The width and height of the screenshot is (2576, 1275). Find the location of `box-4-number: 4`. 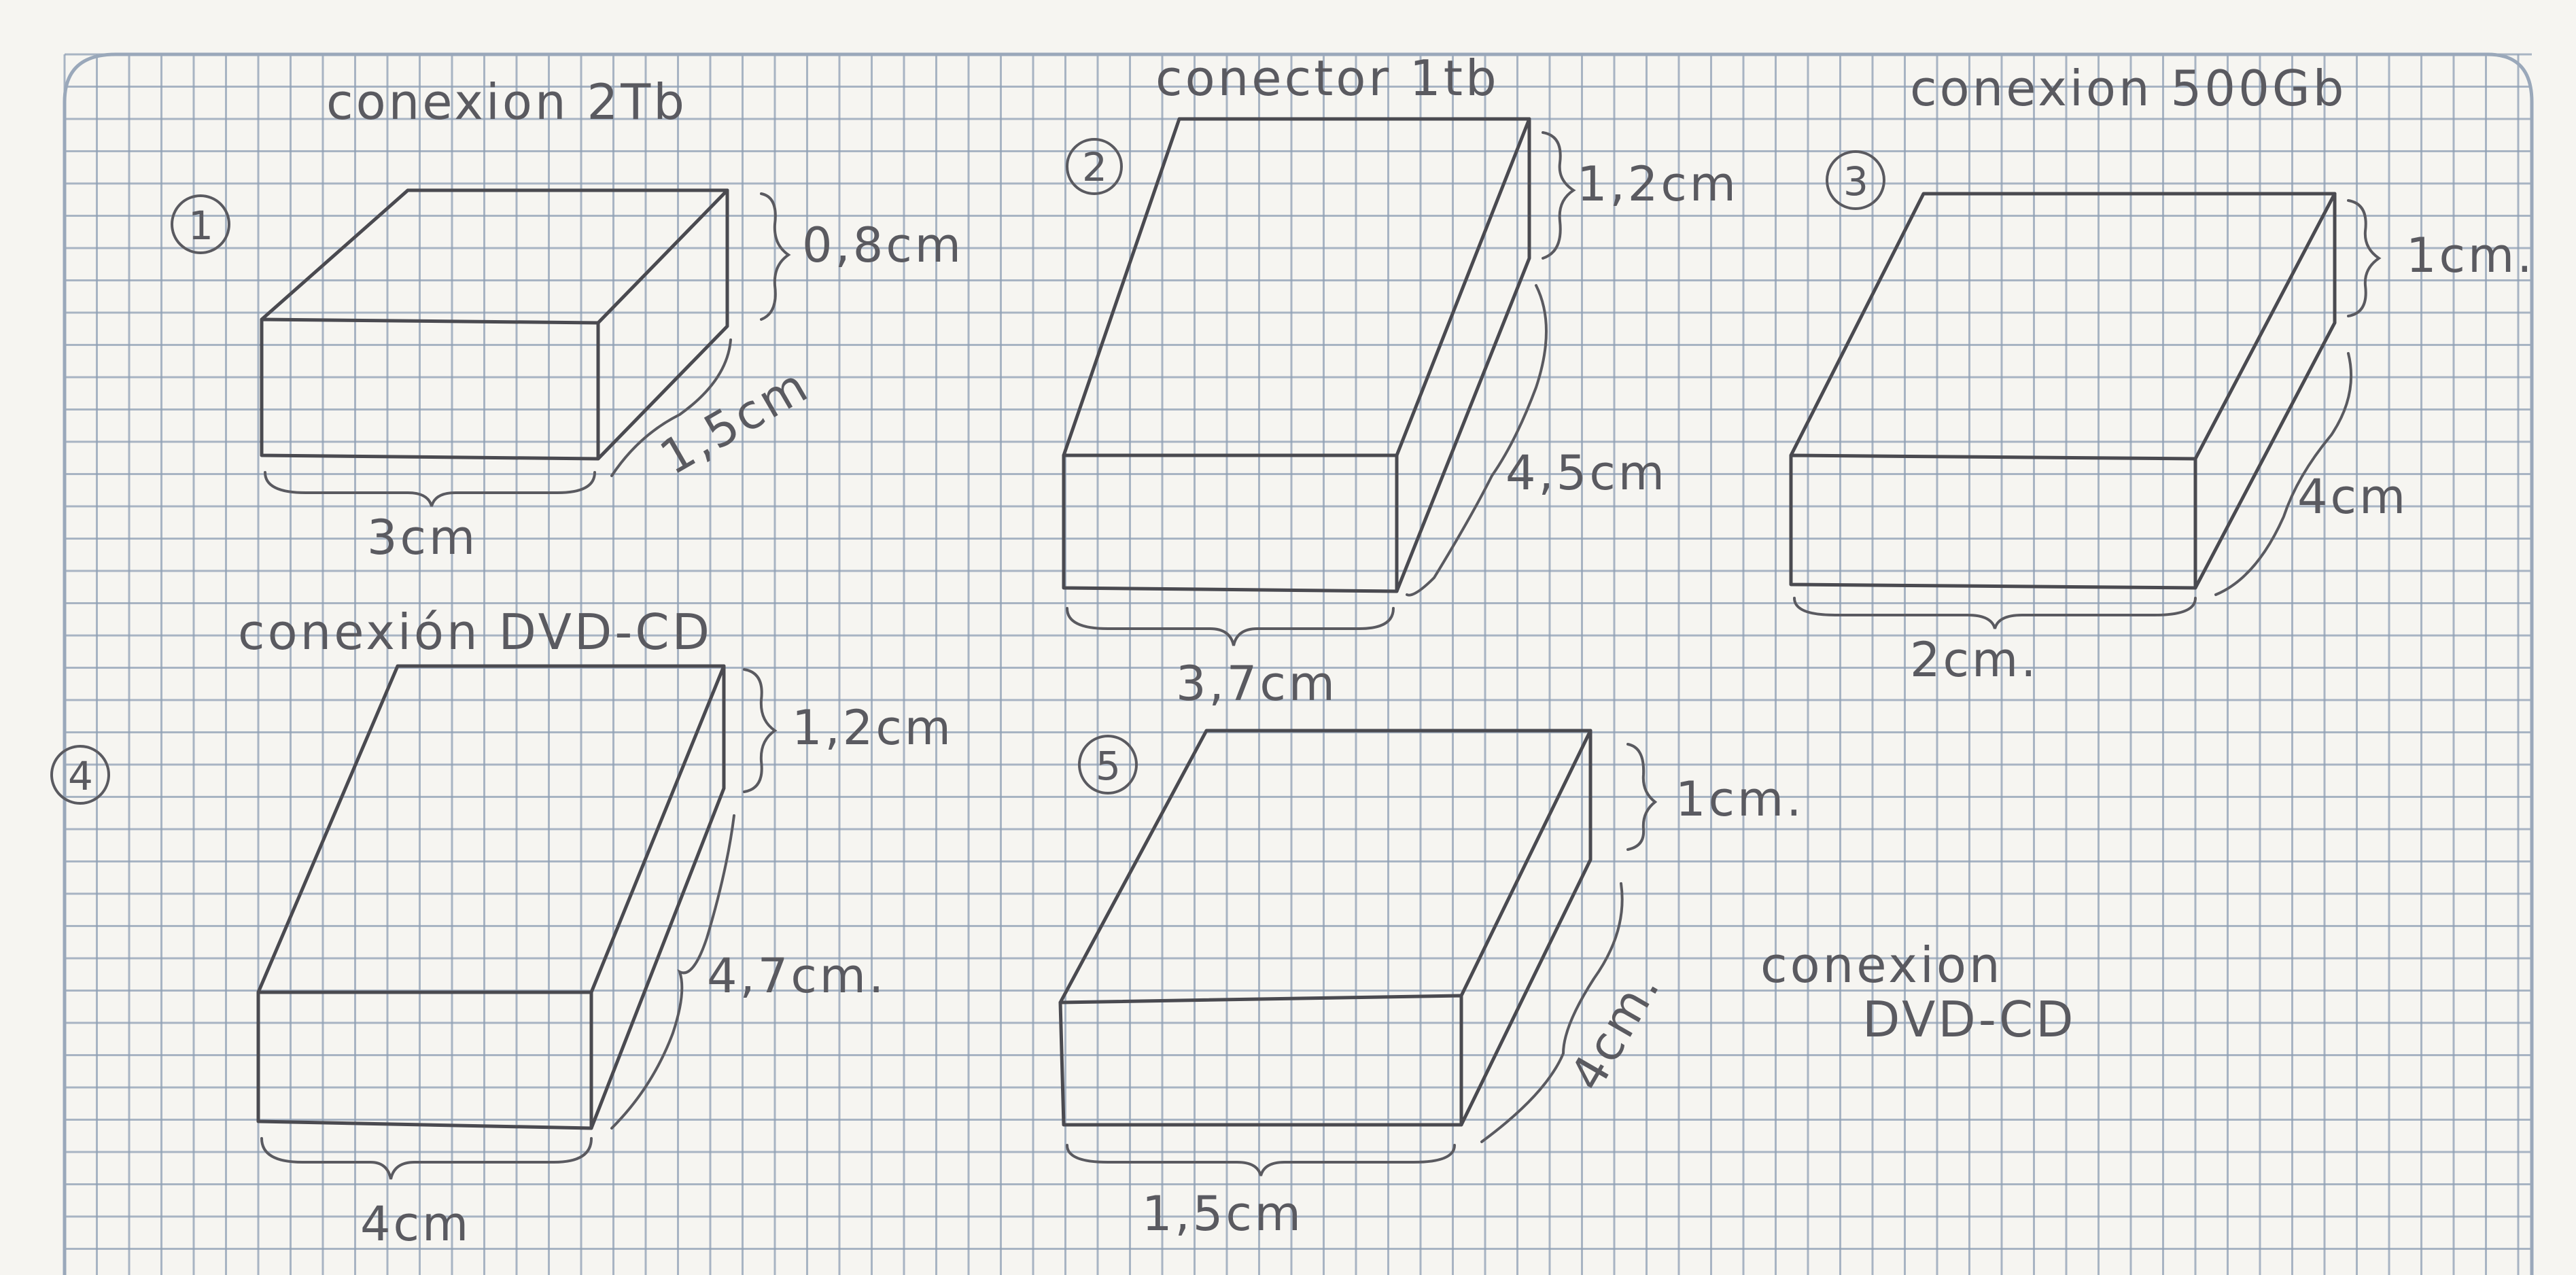

box-4-number: 4 is located at coordinates (82, 776).